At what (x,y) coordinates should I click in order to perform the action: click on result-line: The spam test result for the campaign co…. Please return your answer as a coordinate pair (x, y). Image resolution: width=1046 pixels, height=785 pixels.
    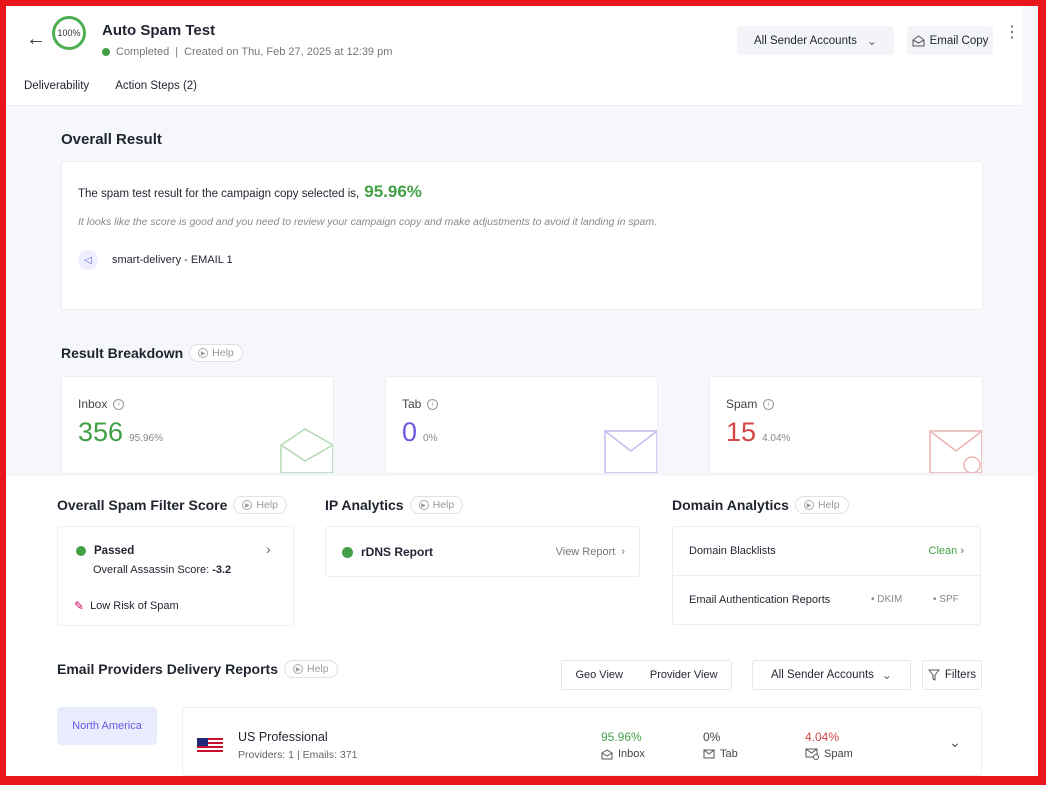
    Looking at the image, I should click on (250, 192).